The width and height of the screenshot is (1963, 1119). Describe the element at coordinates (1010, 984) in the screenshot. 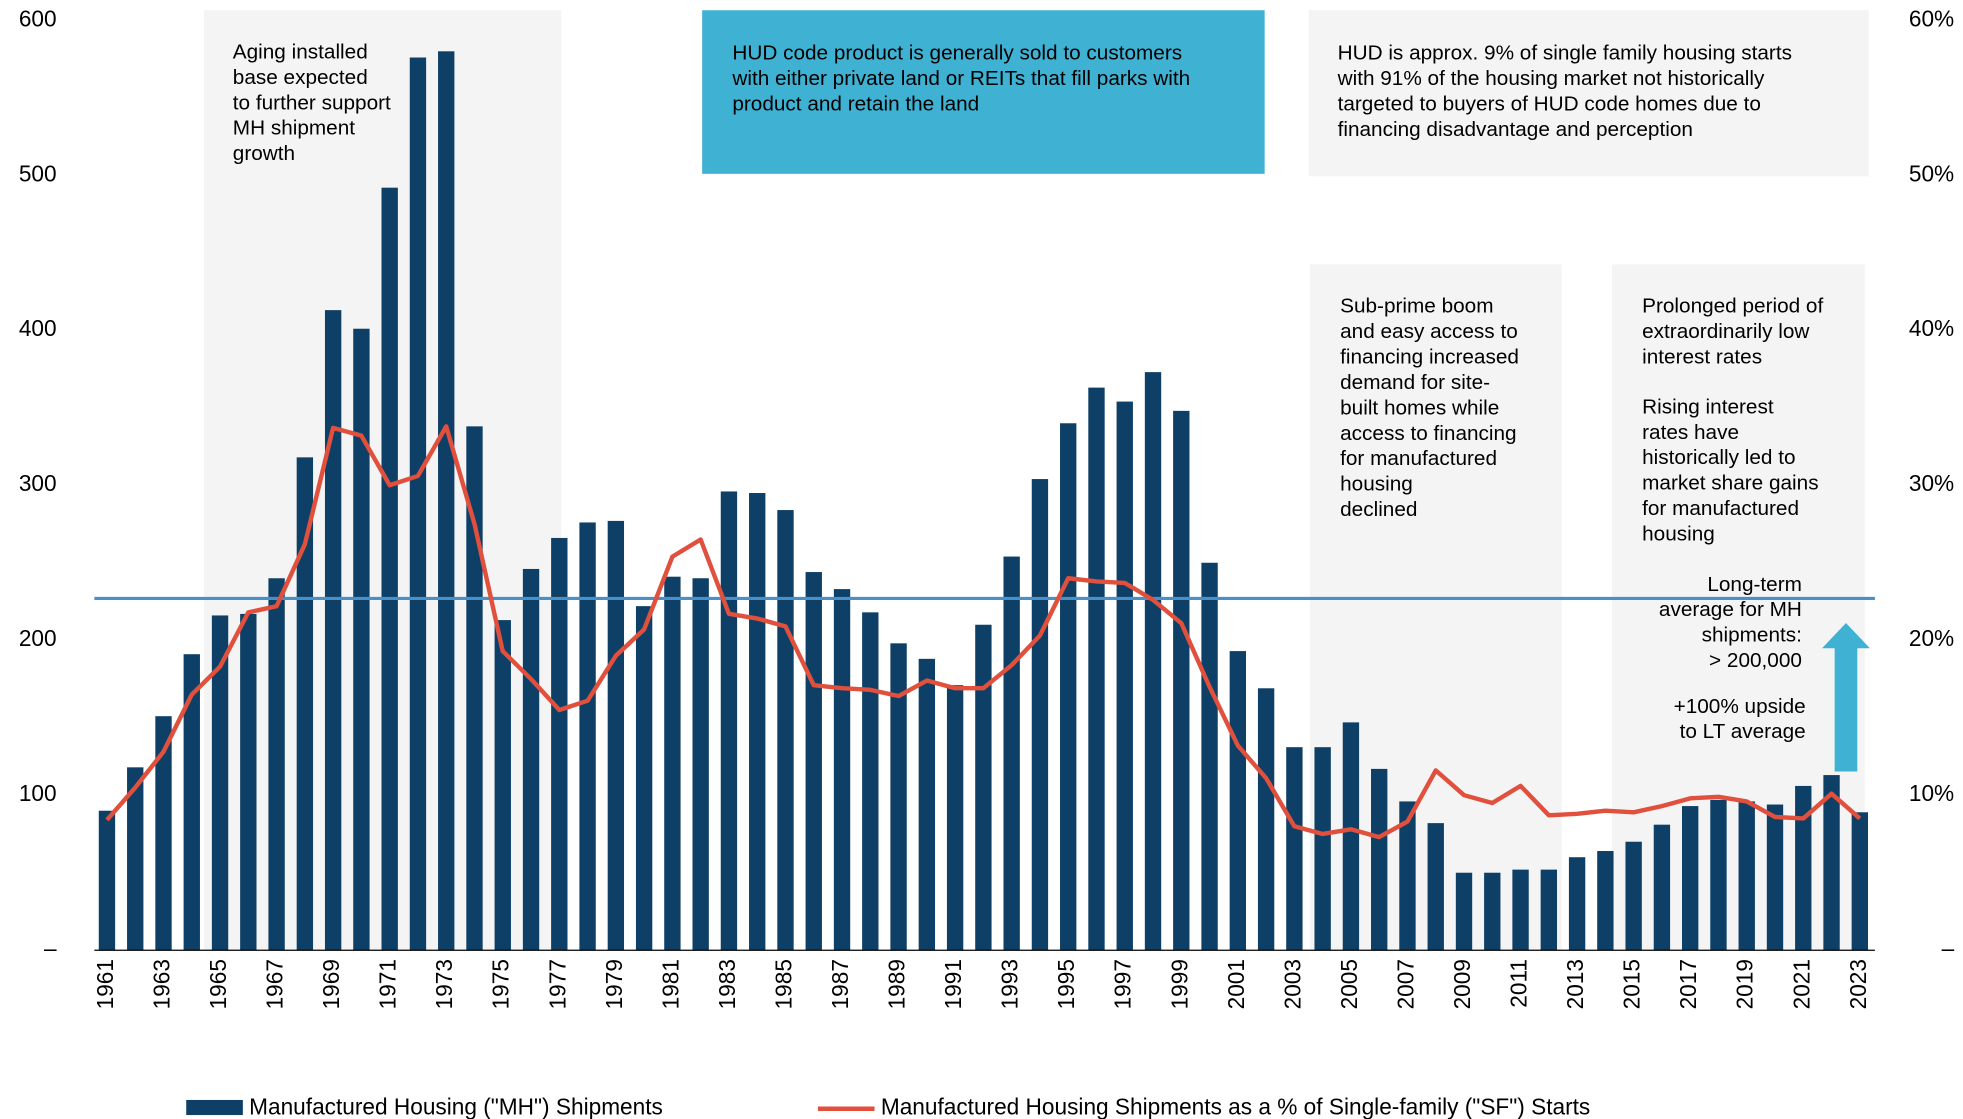

I see `x-tick-label: 1993` at that location.